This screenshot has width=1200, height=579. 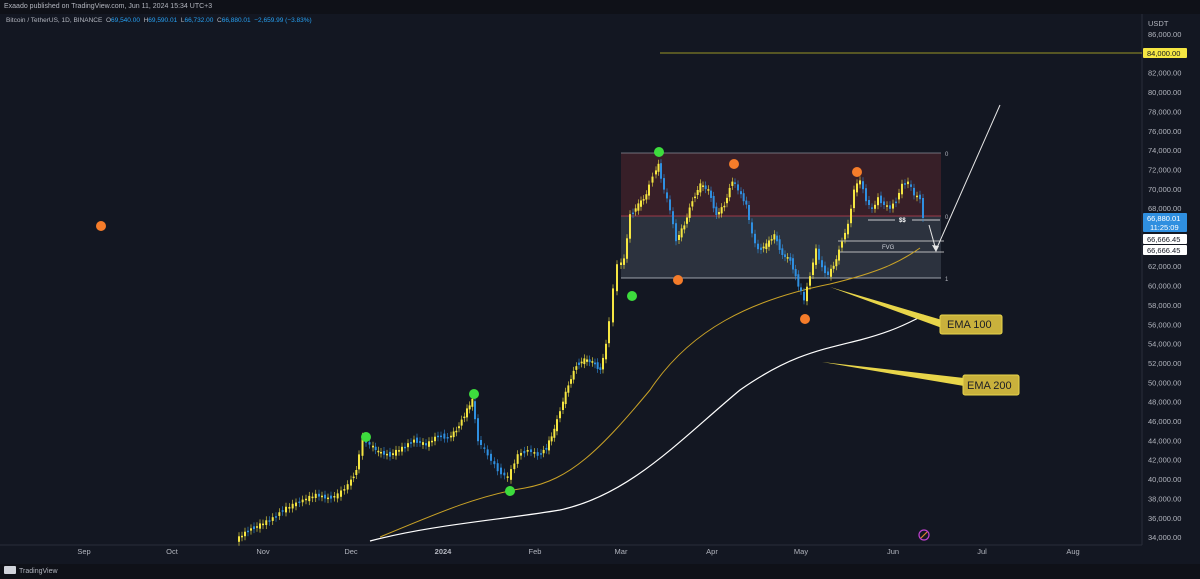 What do you see at coordinates (1164, 169) in the screenshot?
I see `price-axis-label: 72,000.00` at bounding box center [1164, 169].